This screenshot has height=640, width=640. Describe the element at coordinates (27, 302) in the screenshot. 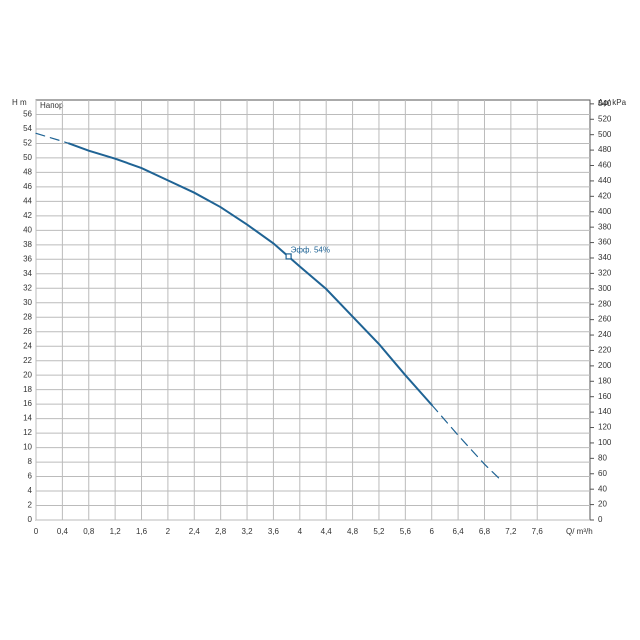

I see `y-tick-label: 30` at that location.